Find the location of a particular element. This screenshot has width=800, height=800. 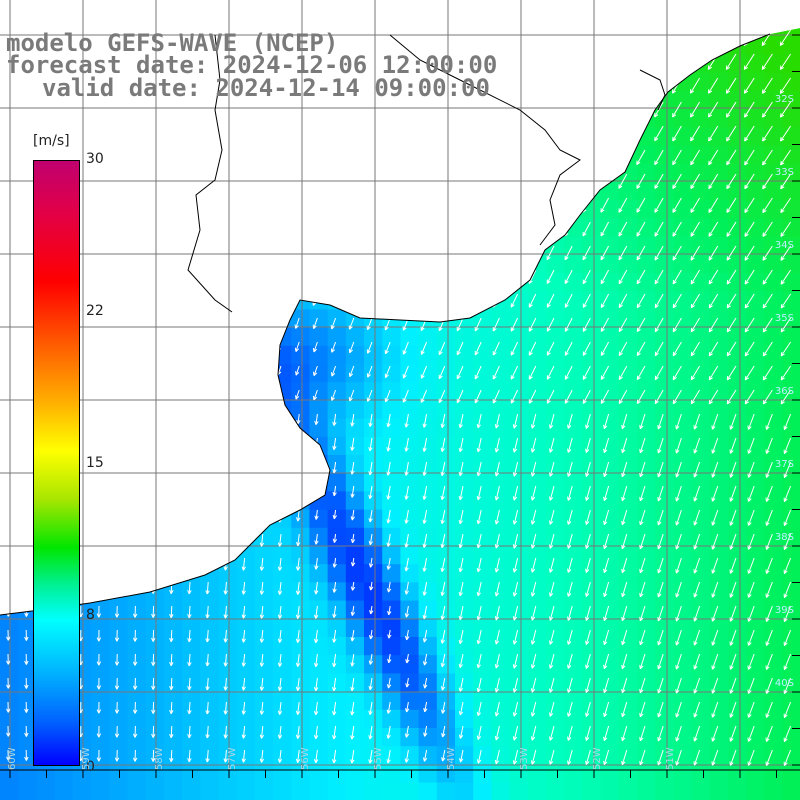

border-uruguay-brazil is located at coordinates (485, 140).